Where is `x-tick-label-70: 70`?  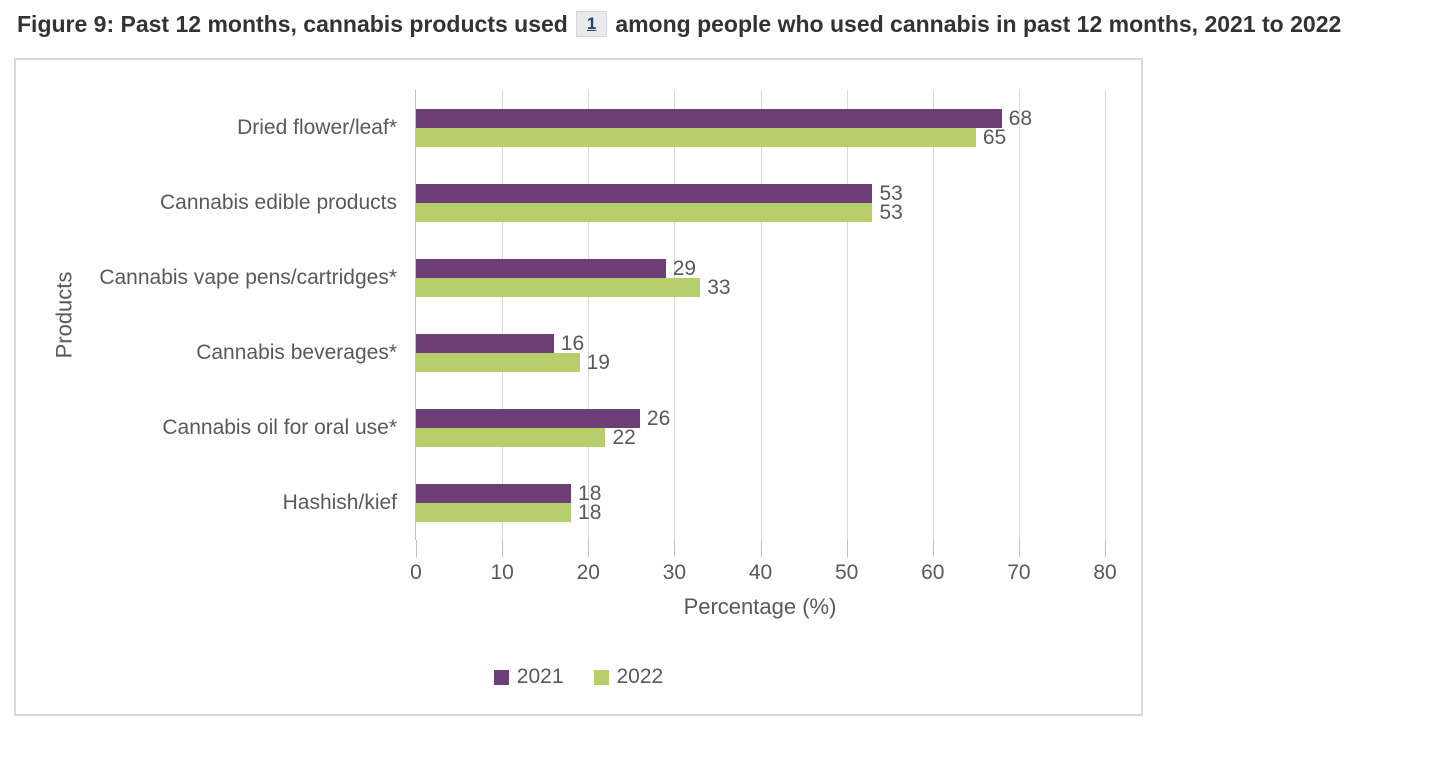 x-tick-label-70: 70 is located at coordinates (1019, 572).